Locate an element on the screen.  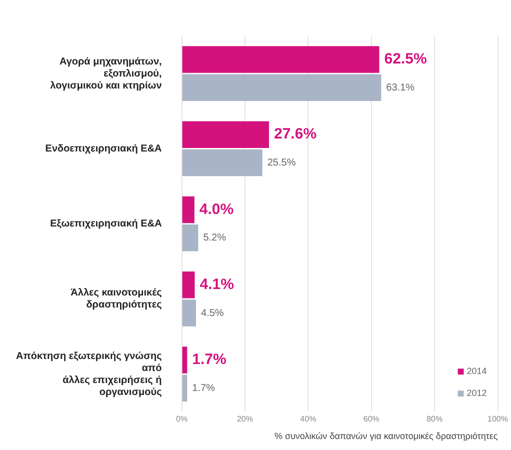
data-label: 5.2% is located at coordinates (214, 238).